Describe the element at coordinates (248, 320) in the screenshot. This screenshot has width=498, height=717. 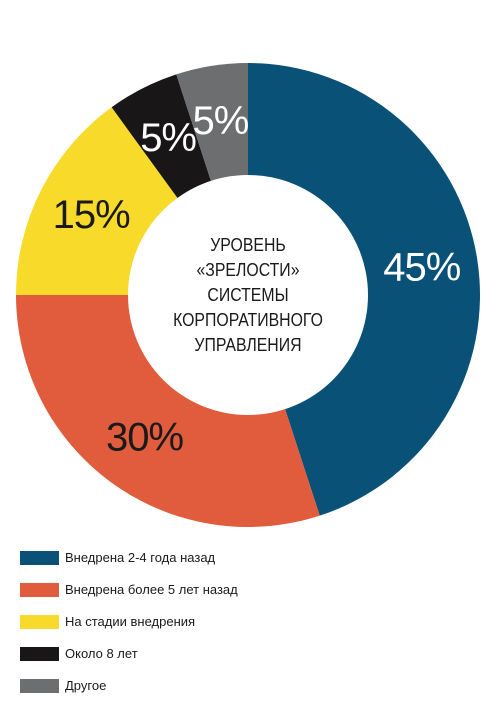
I see `center-title-line-4: КОРПОРАТИВНОГО` at that location.